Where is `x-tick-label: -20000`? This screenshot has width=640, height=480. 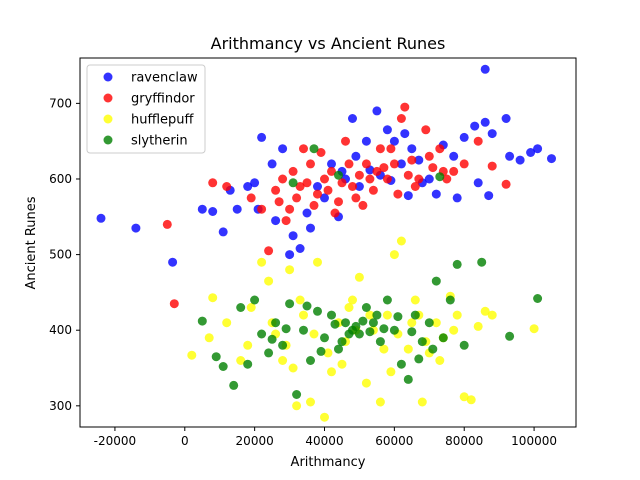 x-tick-label: -20000 is located at coordinates (115, 441).